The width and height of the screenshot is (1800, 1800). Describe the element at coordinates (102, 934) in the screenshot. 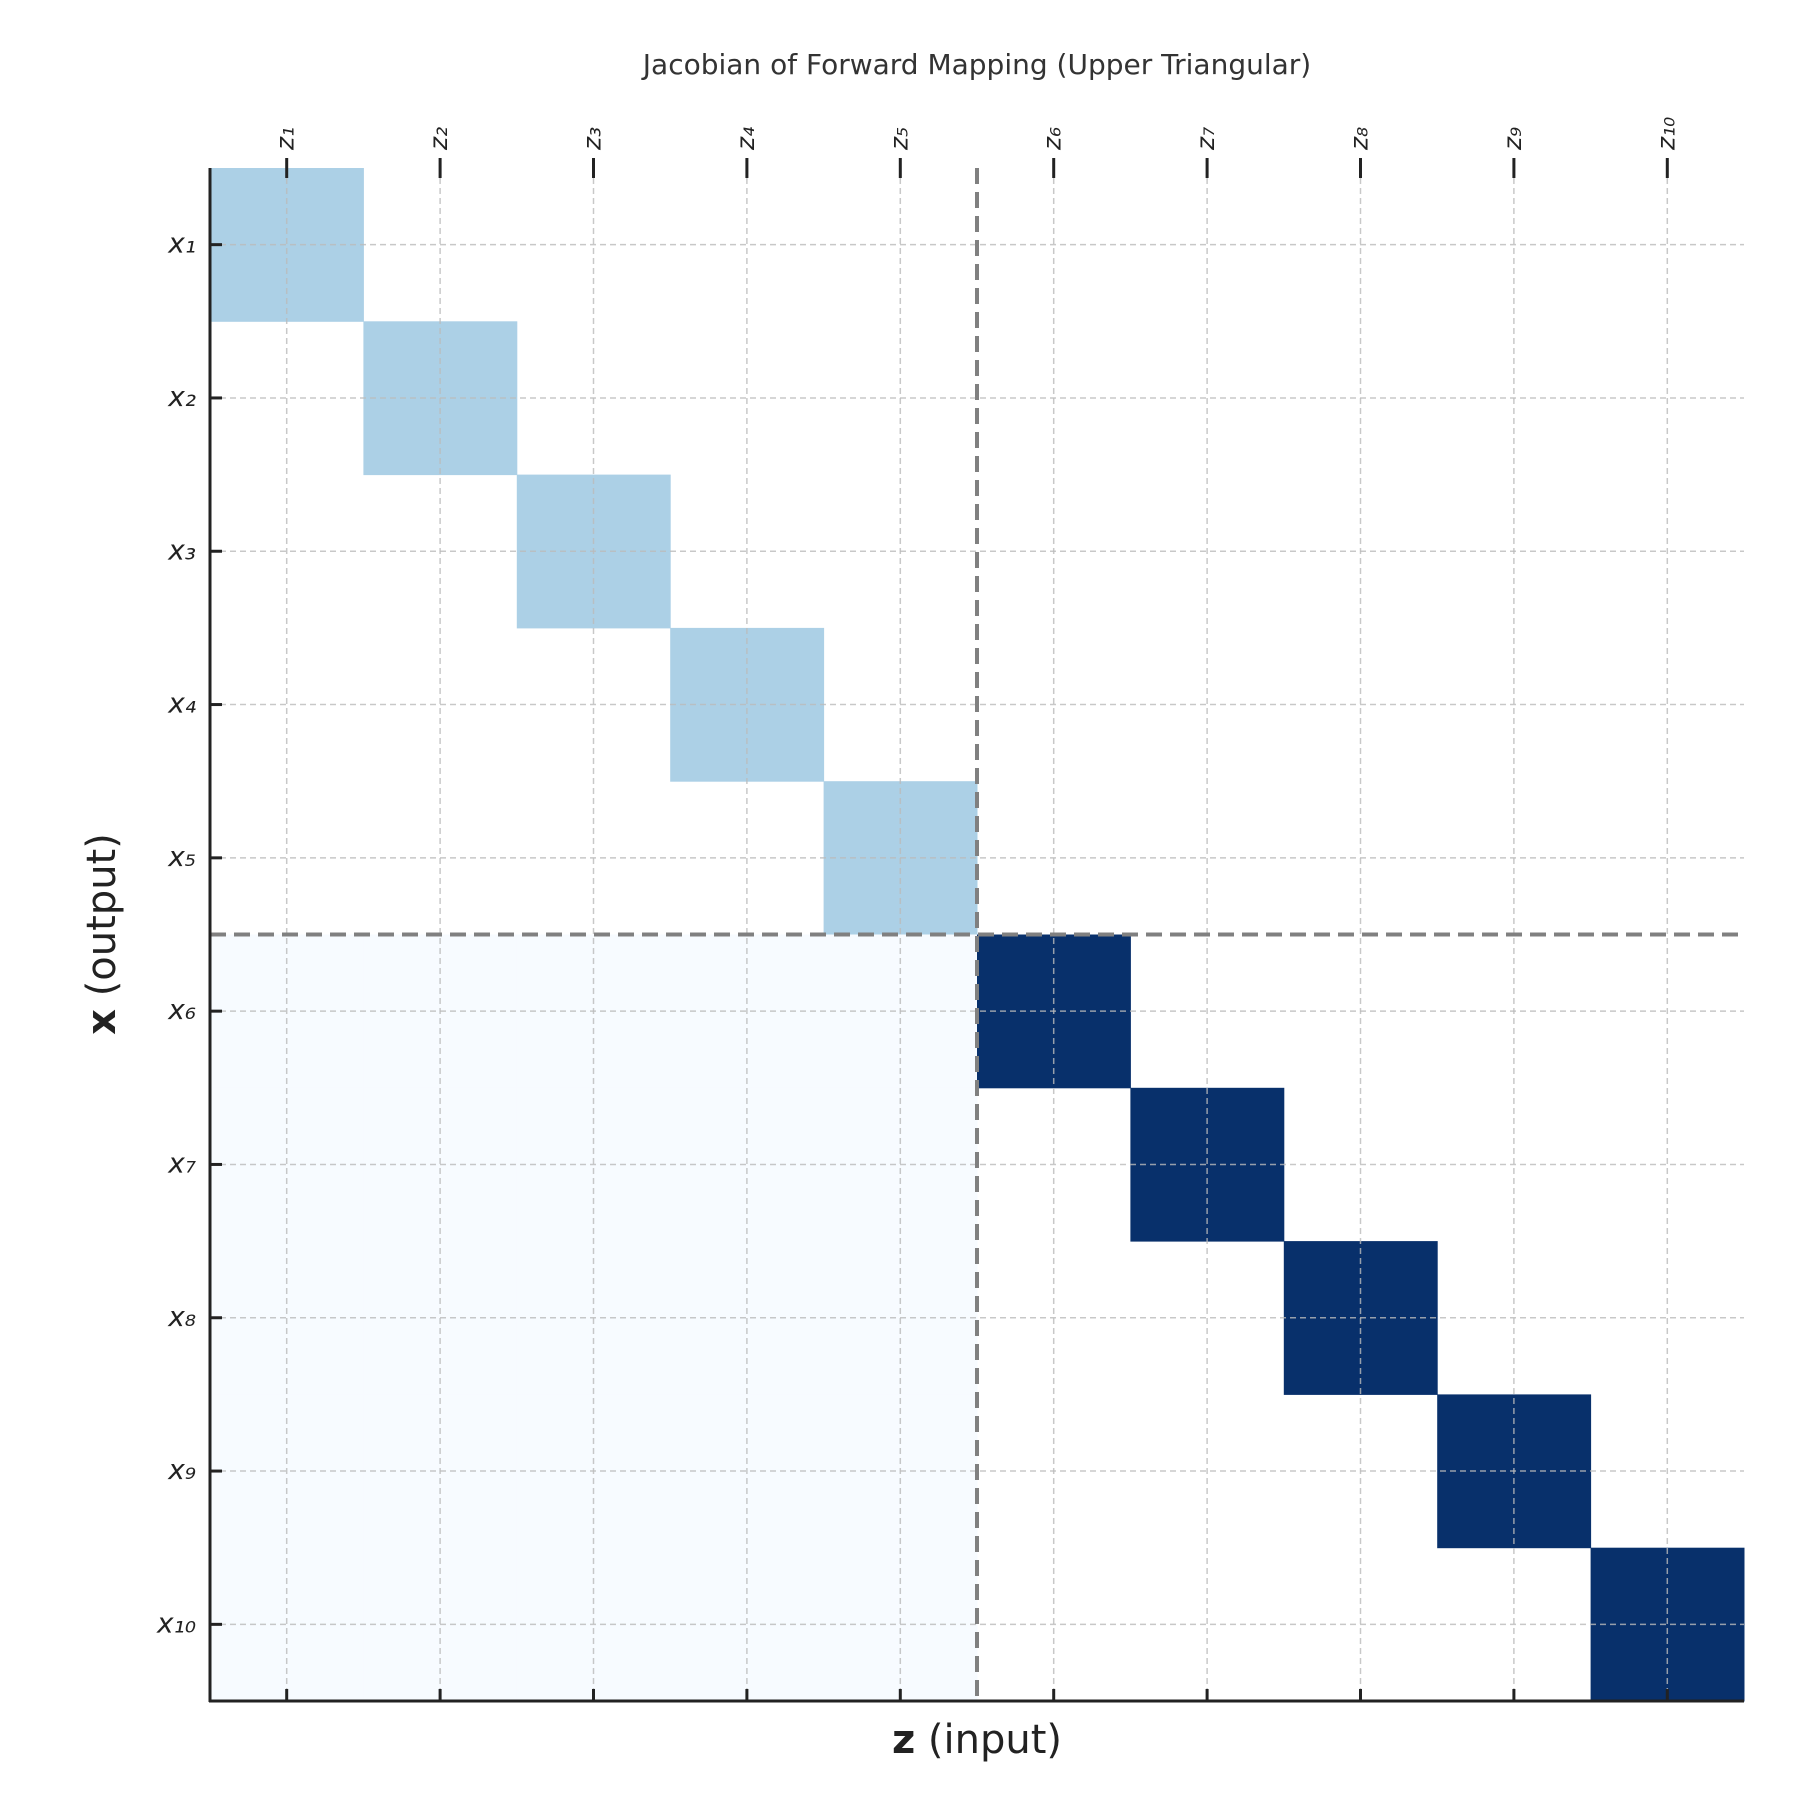

I see `y-axis-label: x (output)` at that location.